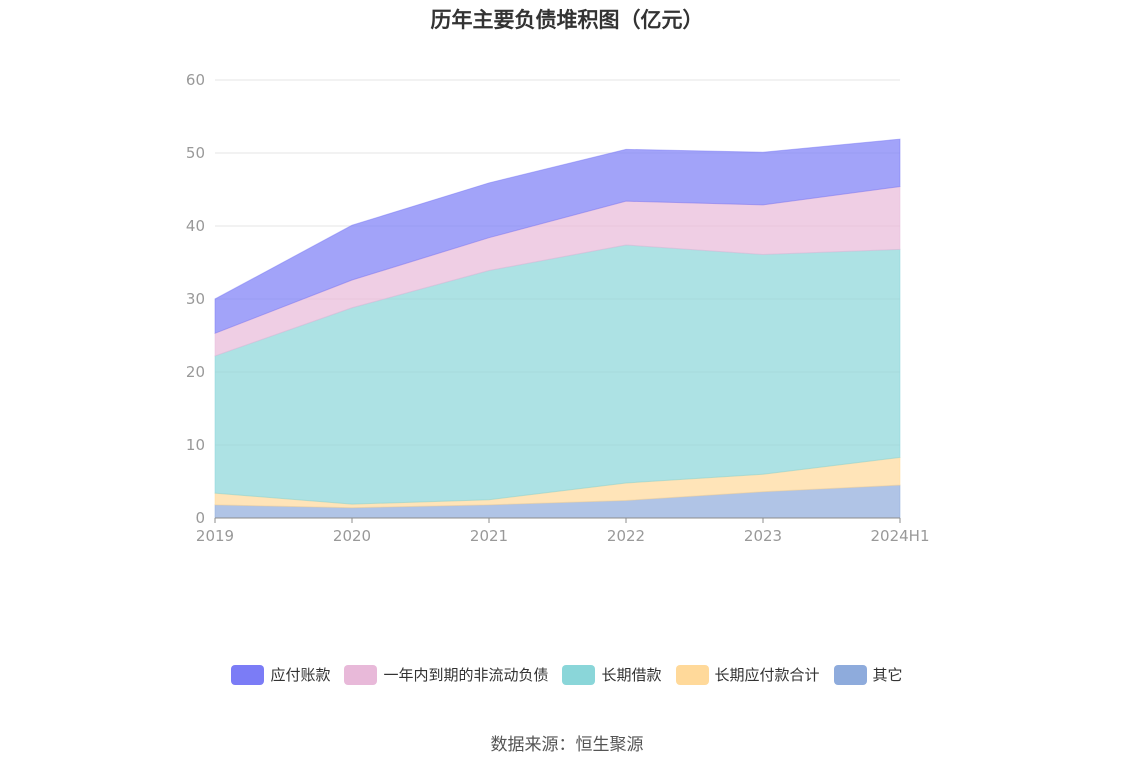 The image size is (1134, 766). I want to click on y-tick-label: 30, so click(195, 299).